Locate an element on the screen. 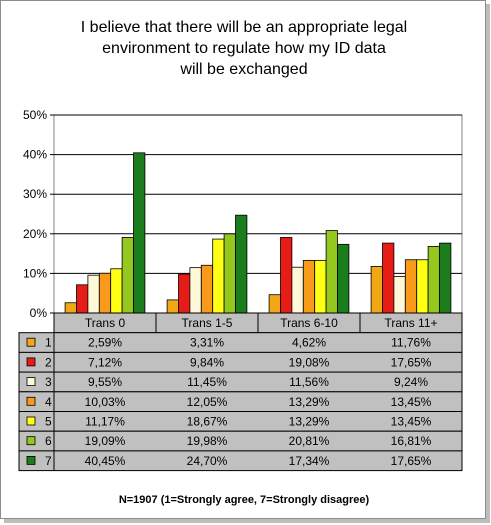 The image size is (491, 525). data-label: 11,17% is located at coordinates (105, 422).